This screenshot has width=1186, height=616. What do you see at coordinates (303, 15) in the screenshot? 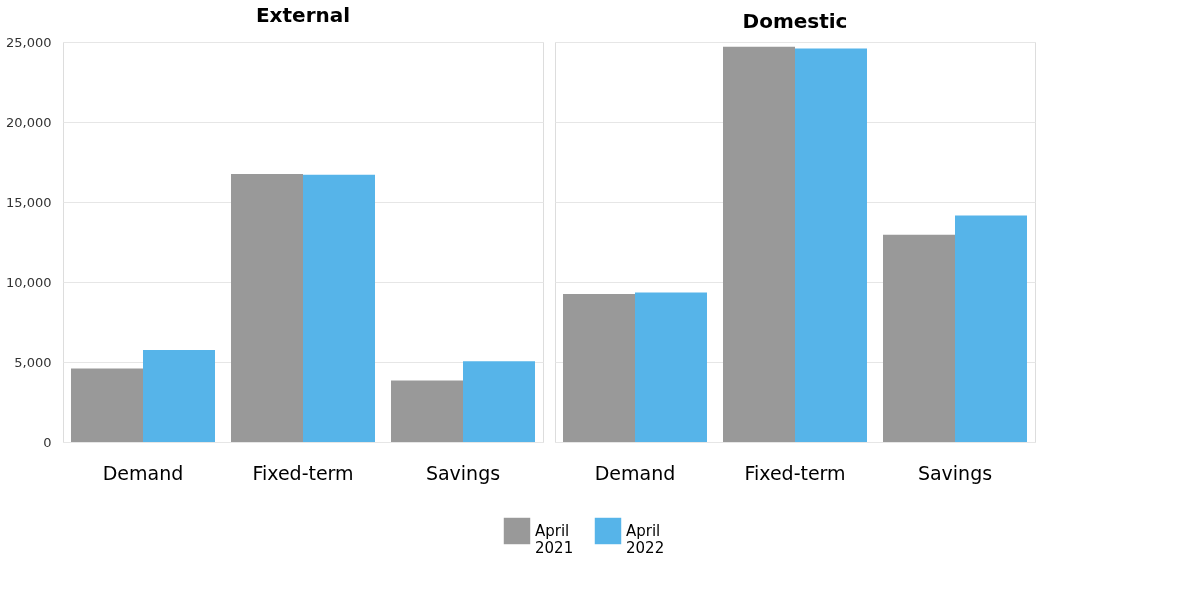
I see `chart-title: External` at bounding box center [303, 15].